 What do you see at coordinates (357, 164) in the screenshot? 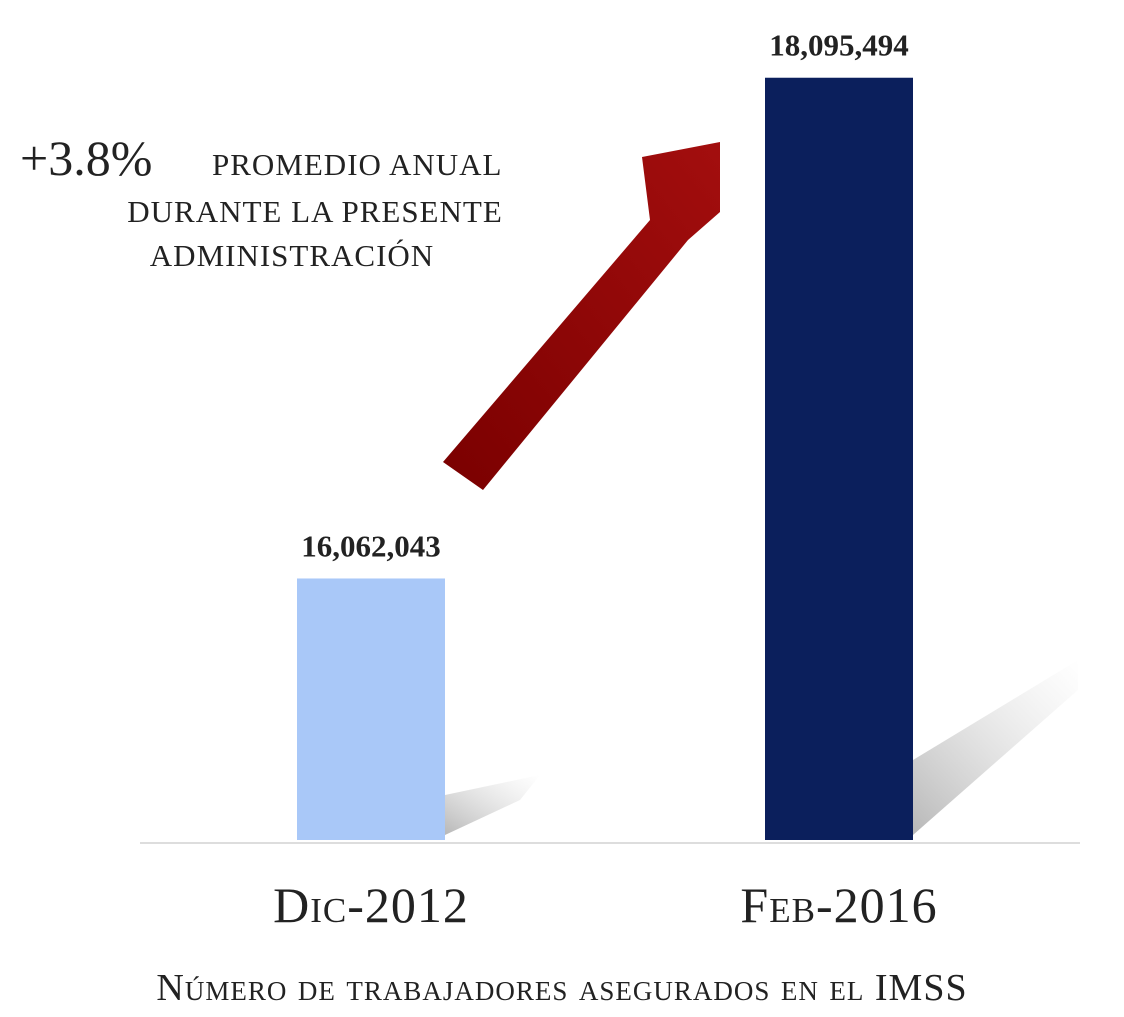
I see `annotation-line: PROMEDIO ANUAL` at bounding box center [357, 164].